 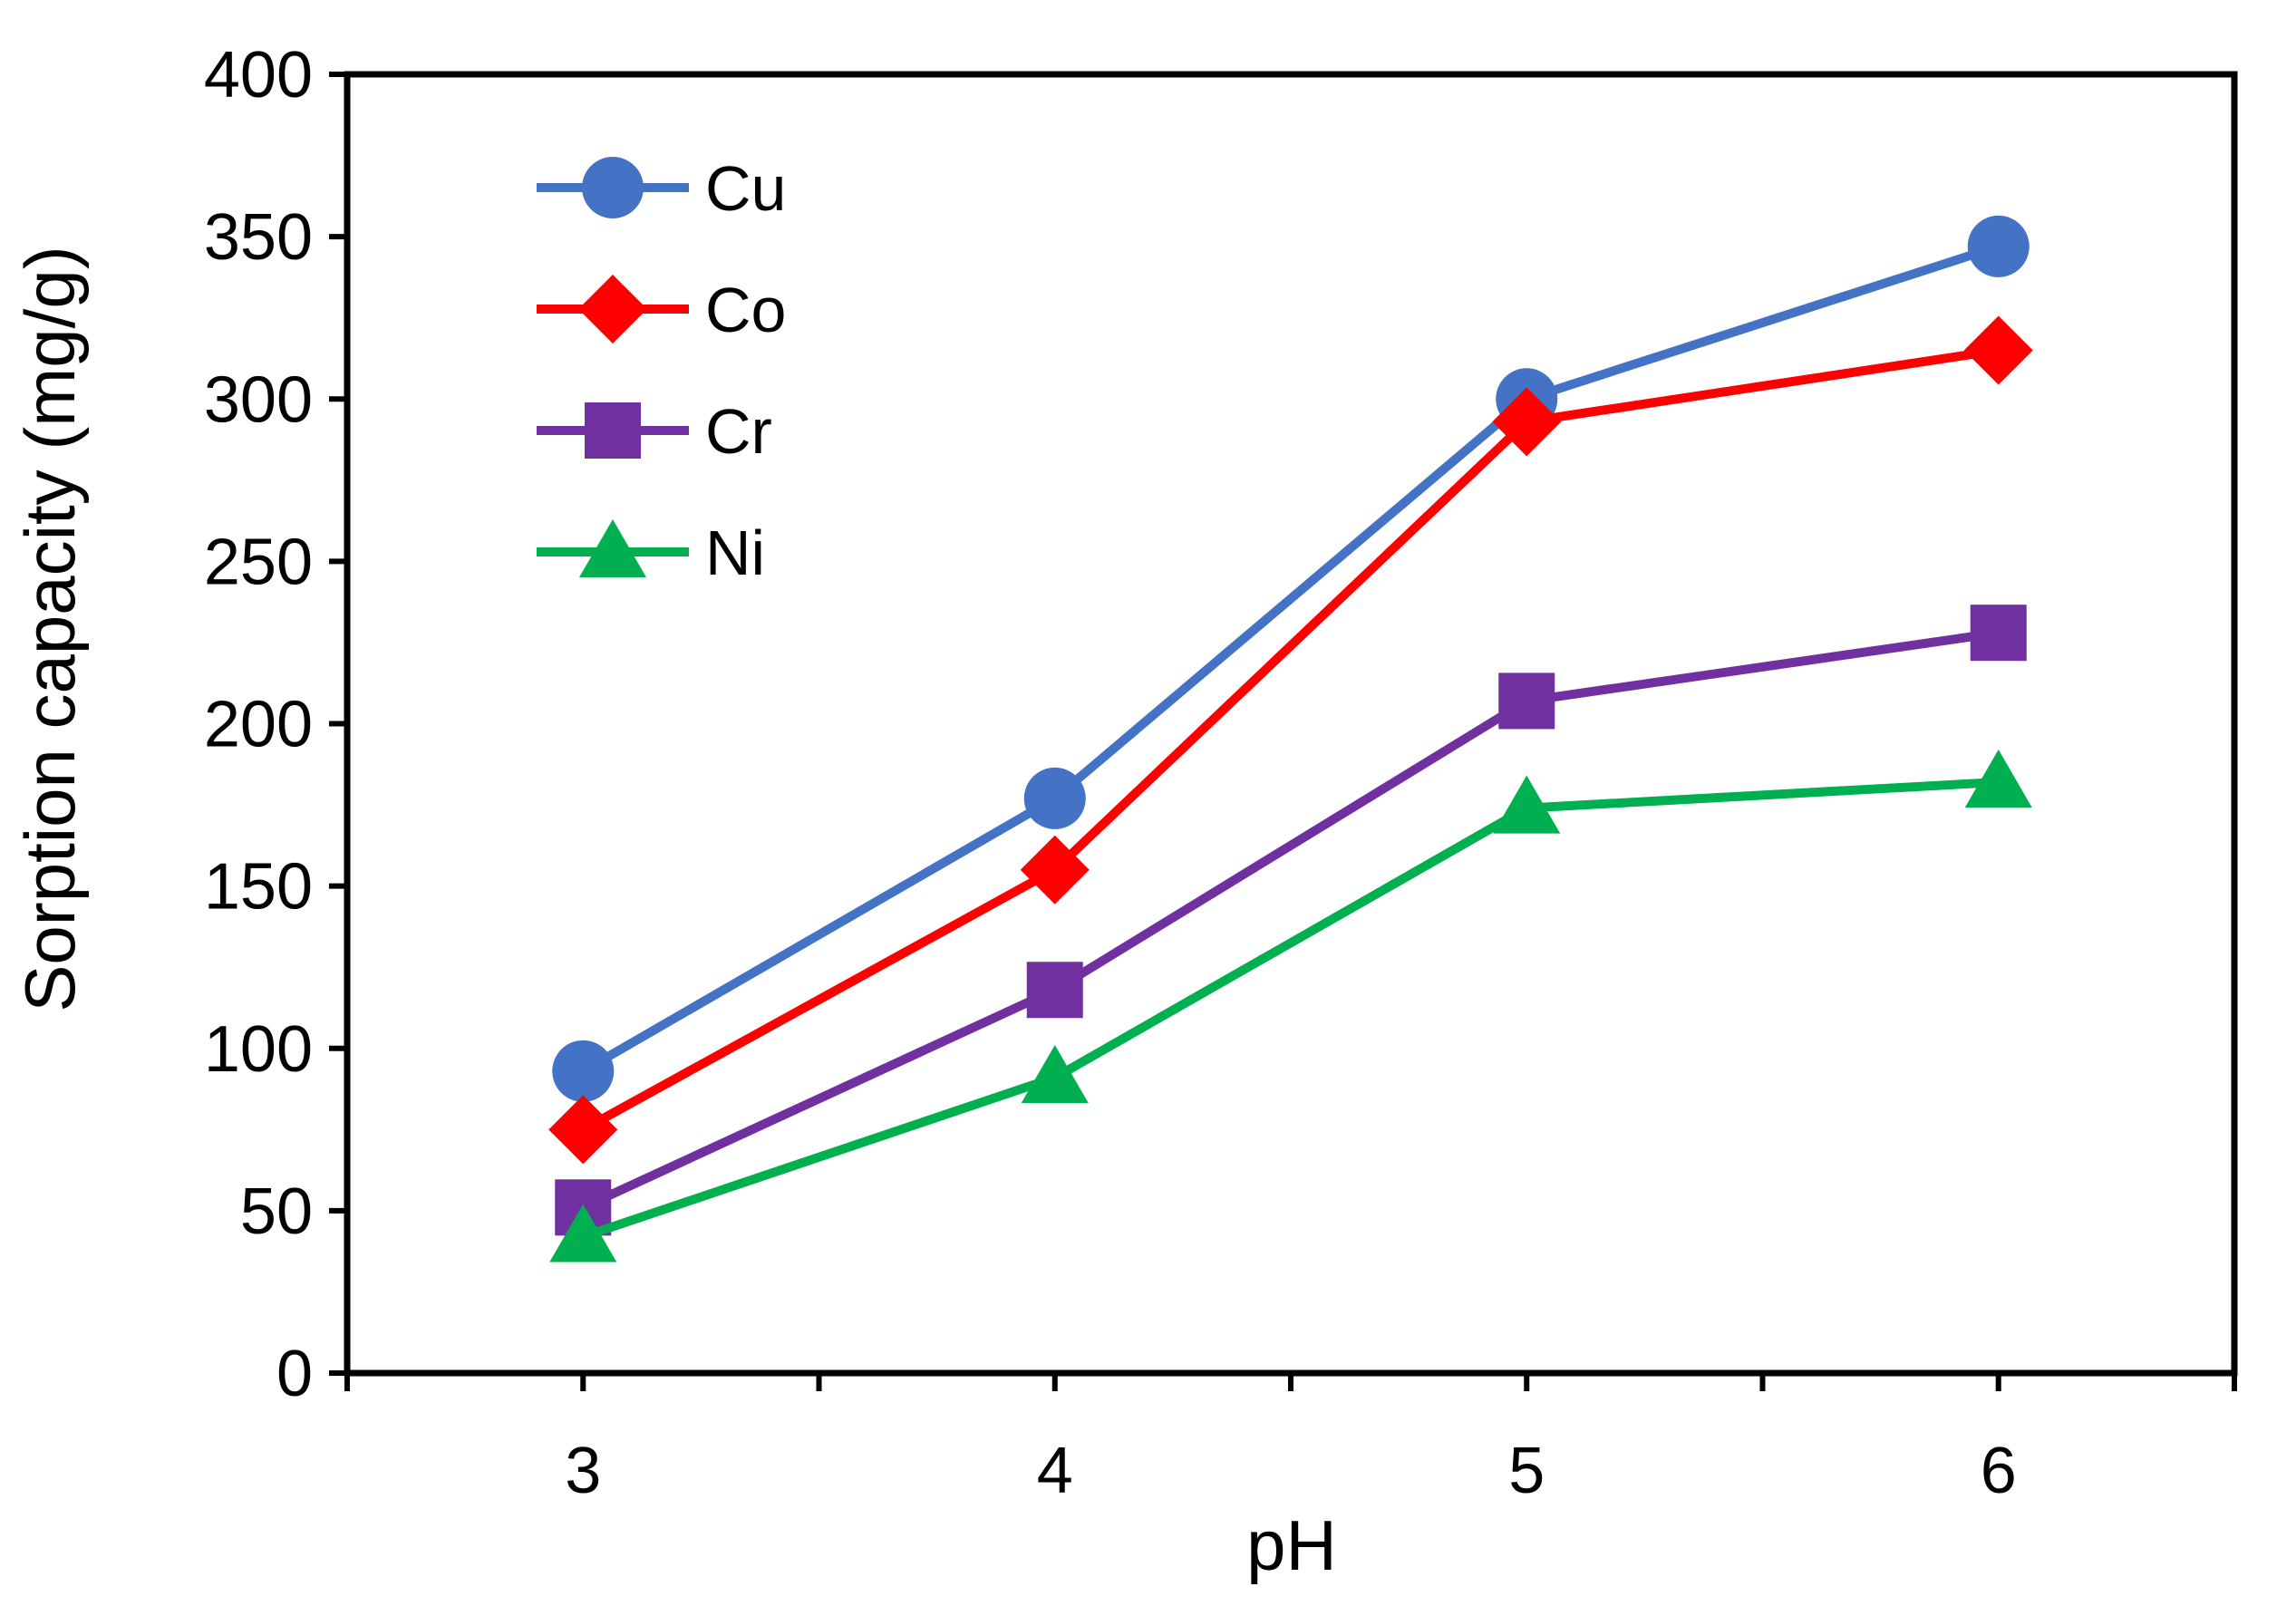 What do you see at coordinates (612, 309) in the screenshot?
I see `legend-marker-co` at bounding box center [612, 309].